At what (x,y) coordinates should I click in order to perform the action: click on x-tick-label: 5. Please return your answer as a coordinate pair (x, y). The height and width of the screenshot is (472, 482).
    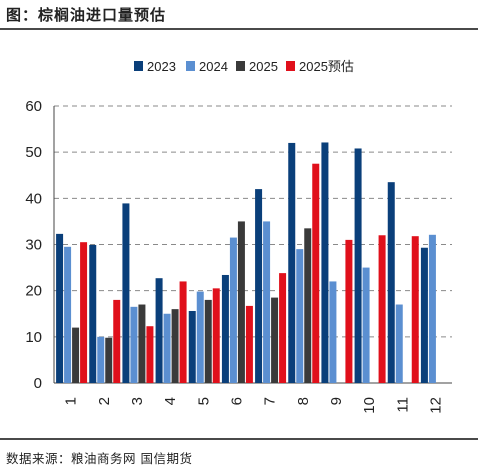
    Looking at the image, I should click on (203, 401).